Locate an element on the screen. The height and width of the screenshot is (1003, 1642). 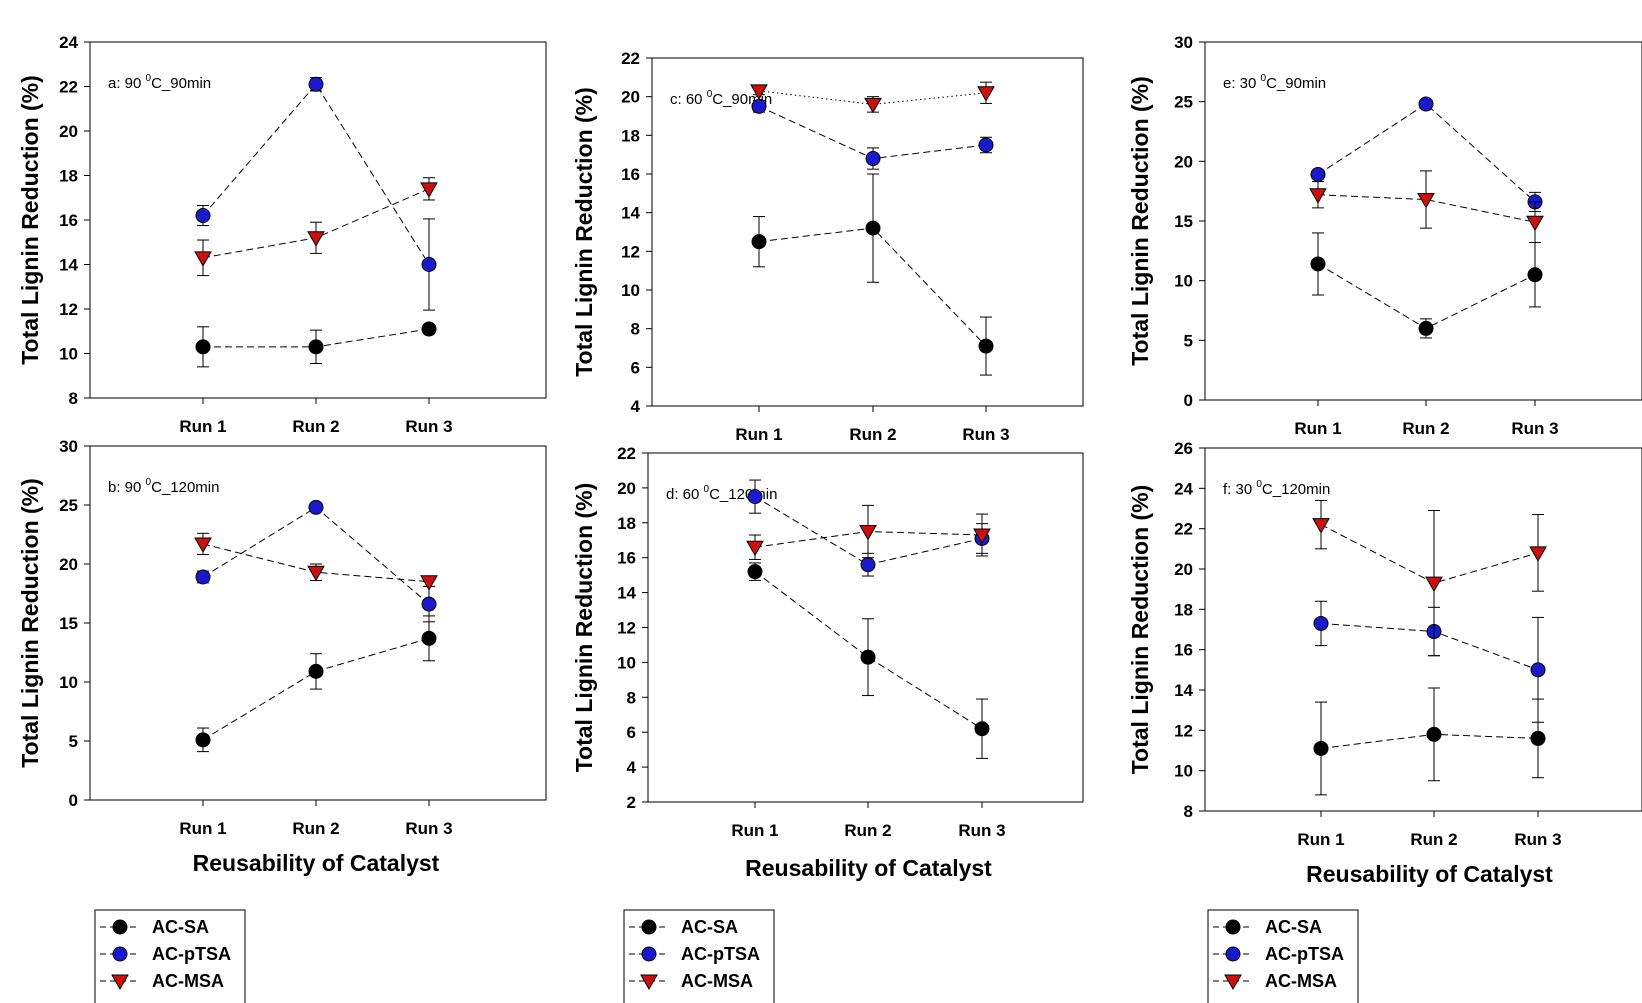
legend-box is located at coordinates (170, 956).